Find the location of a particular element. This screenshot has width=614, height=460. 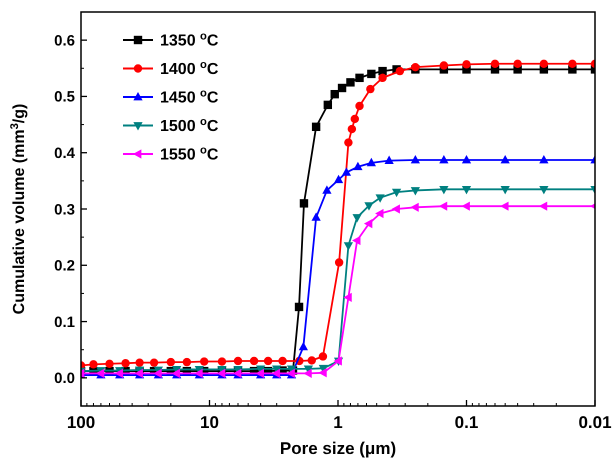

y-tick-label: 0.3 is located at coordinates (64, 209).